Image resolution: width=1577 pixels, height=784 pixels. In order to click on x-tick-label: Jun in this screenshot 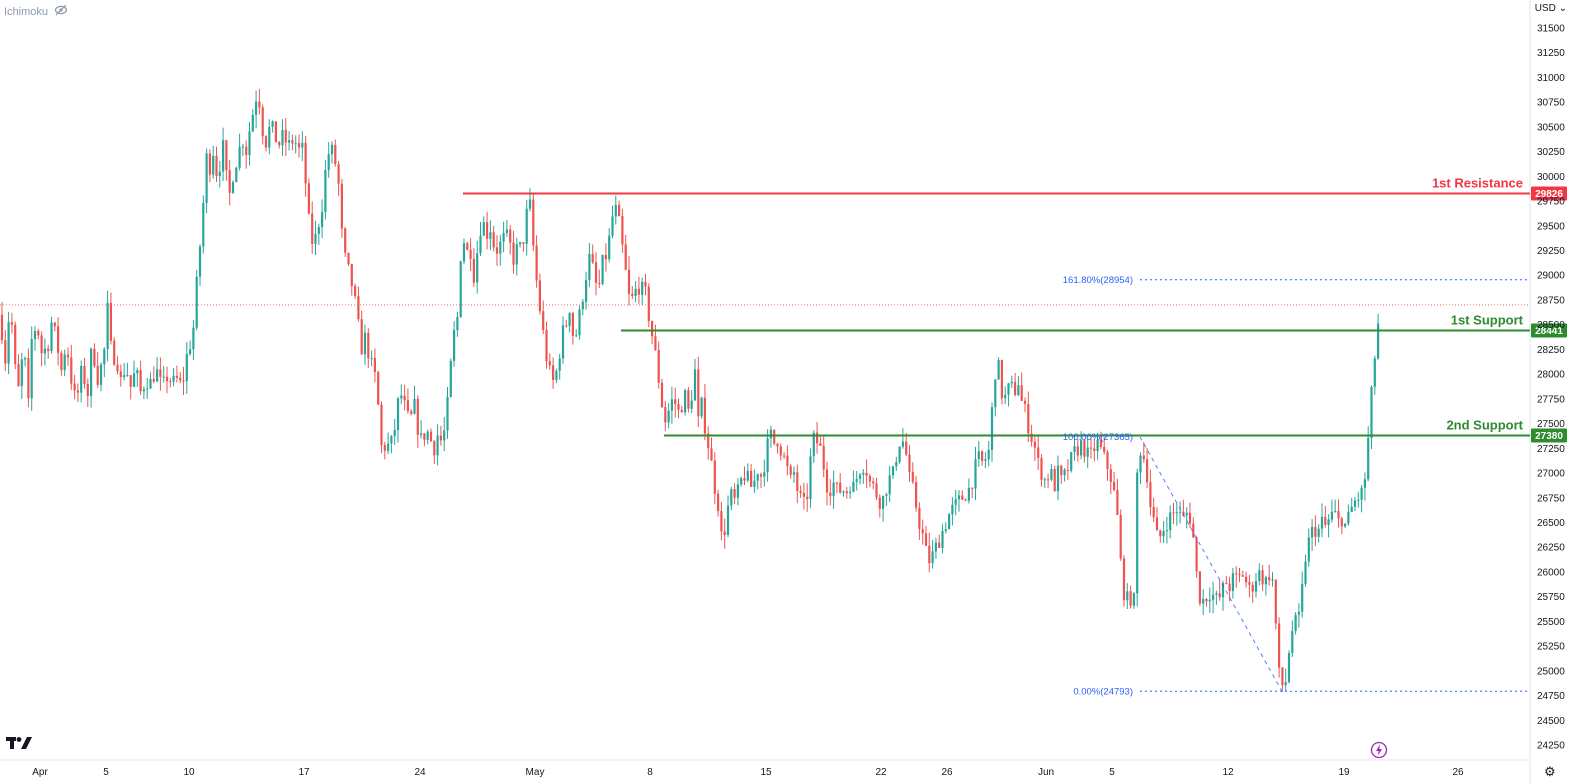, I will do `click(1046, 772)`.